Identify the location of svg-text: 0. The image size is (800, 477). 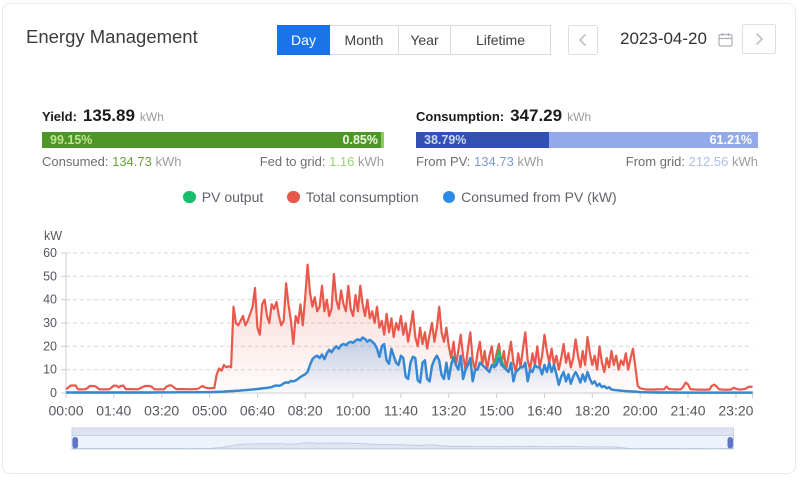
(53, 393).